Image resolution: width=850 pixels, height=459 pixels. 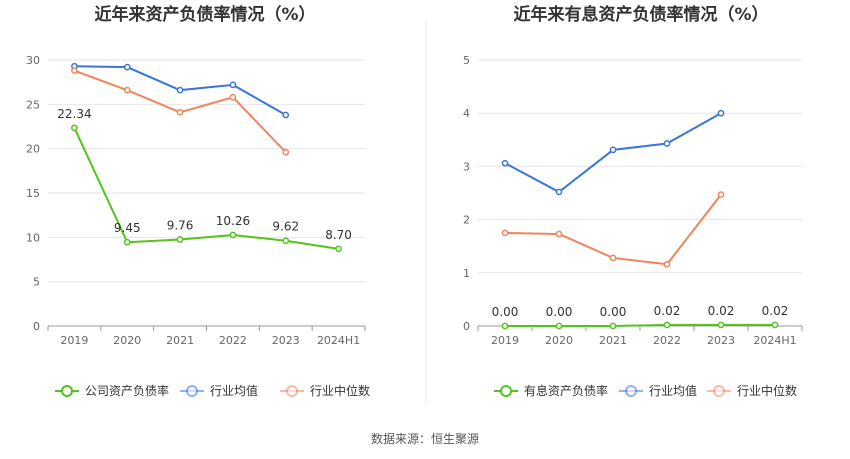 I want to click on legend-item-company: 公司资产负债率, so click(x=112, y=390).